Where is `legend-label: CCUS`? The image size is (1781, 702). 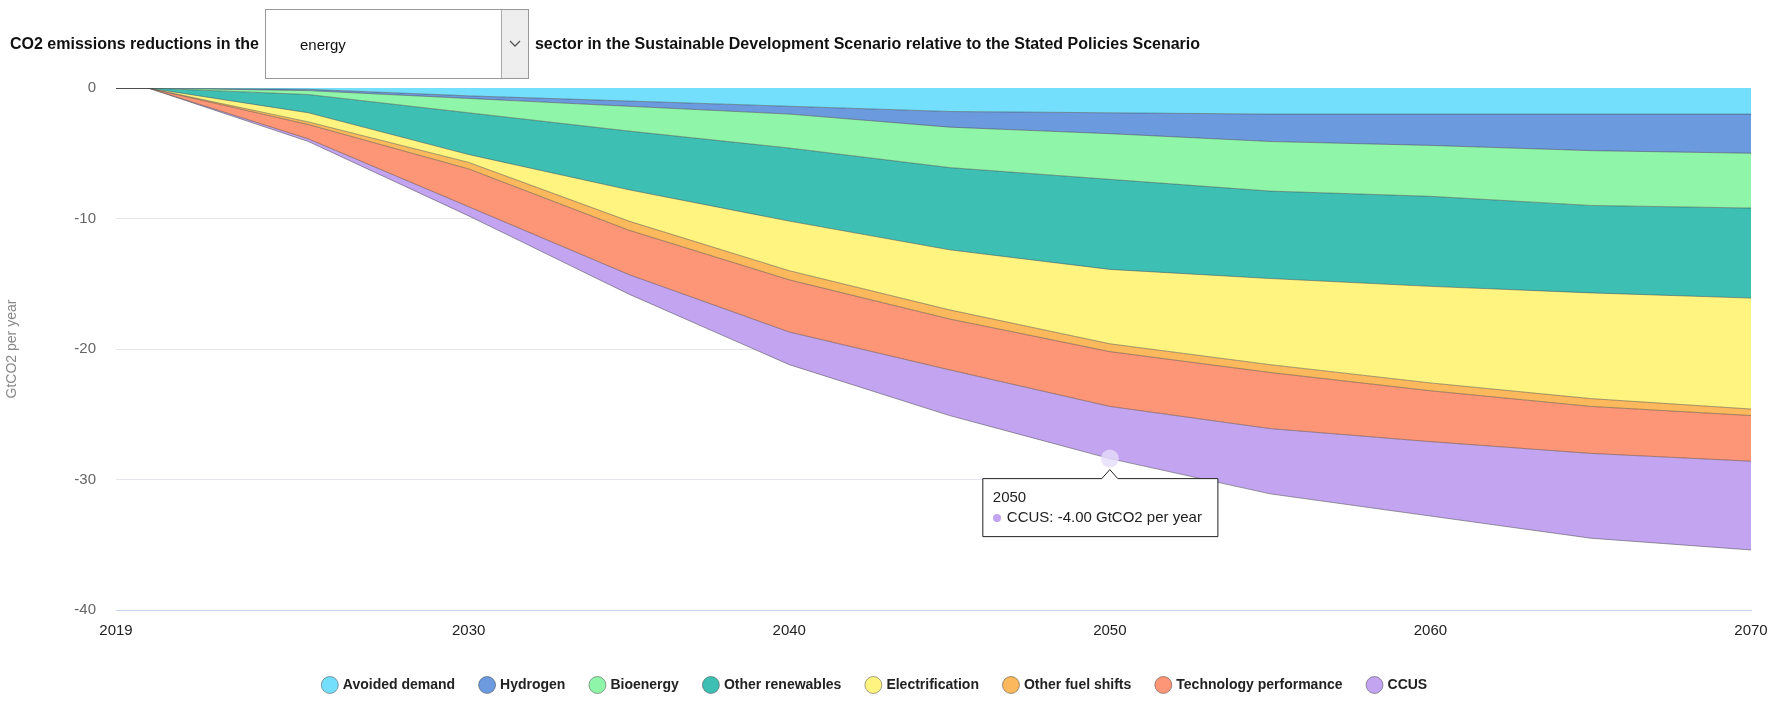
legend-label: CCUS is located at coordinates (1407, 683).